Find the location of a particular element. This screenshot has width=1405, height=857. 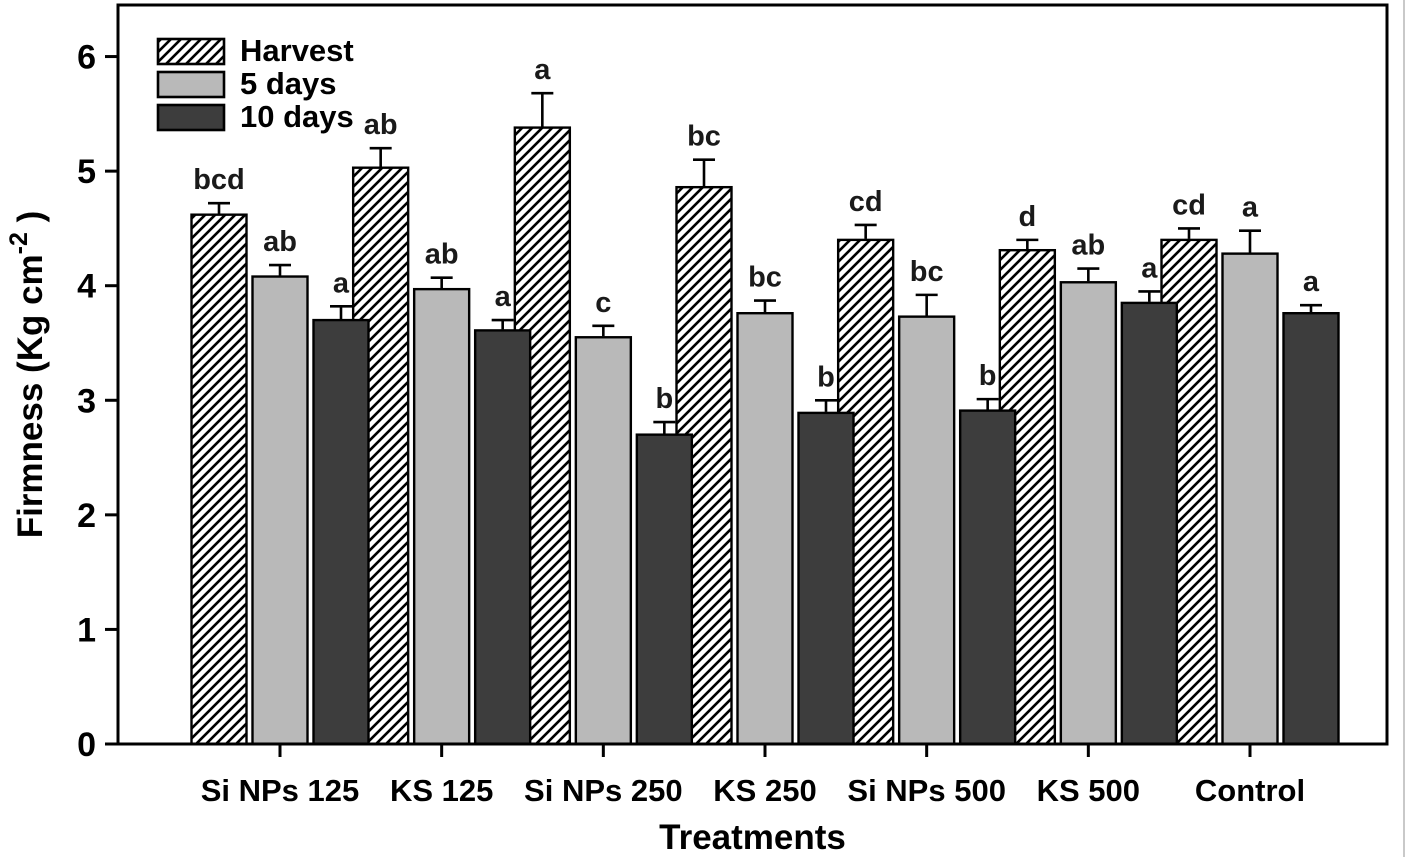

y-tick-label: 3 is located at coordinates (86, 401).